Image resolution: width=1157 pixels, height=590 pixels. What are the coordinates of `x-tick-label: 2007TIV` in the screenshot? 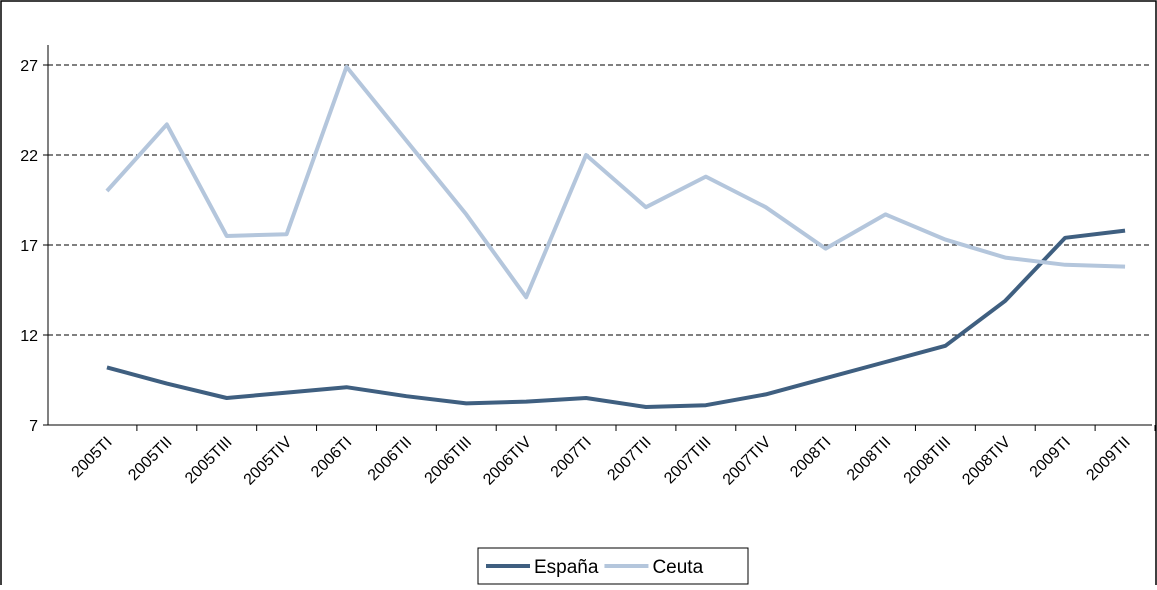 It's located at (747, 461).